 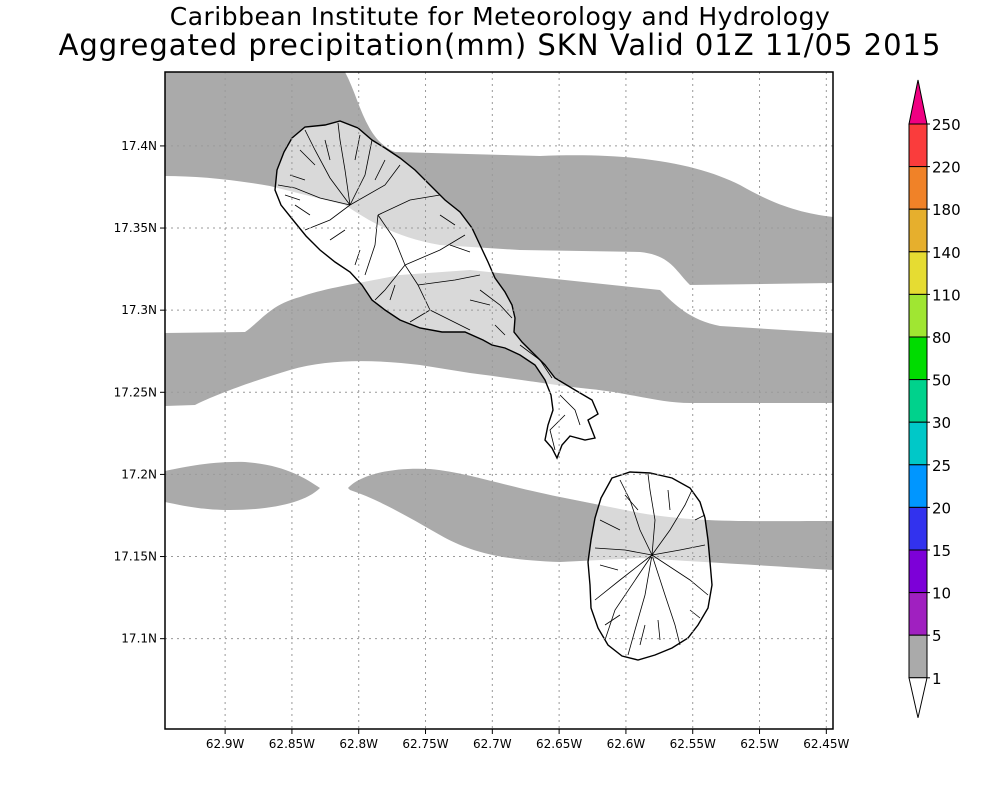 I want to click on y-tick-label: 17.25N, so click(x=135, y=392).